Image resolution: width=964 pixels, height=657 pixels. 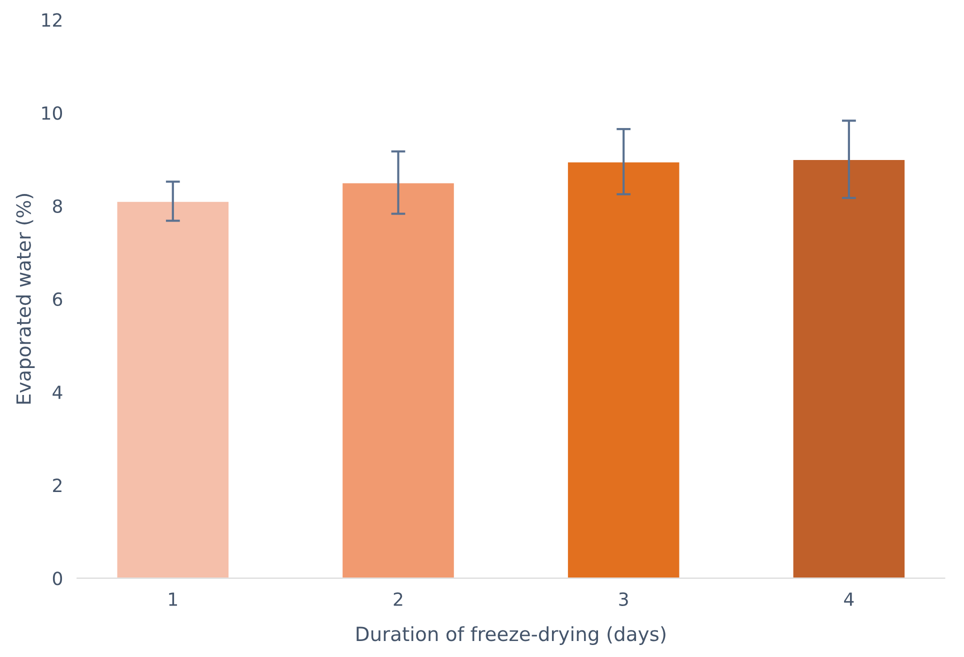 I want to click on y-tick-label: 0, so click(x=57, y=579).